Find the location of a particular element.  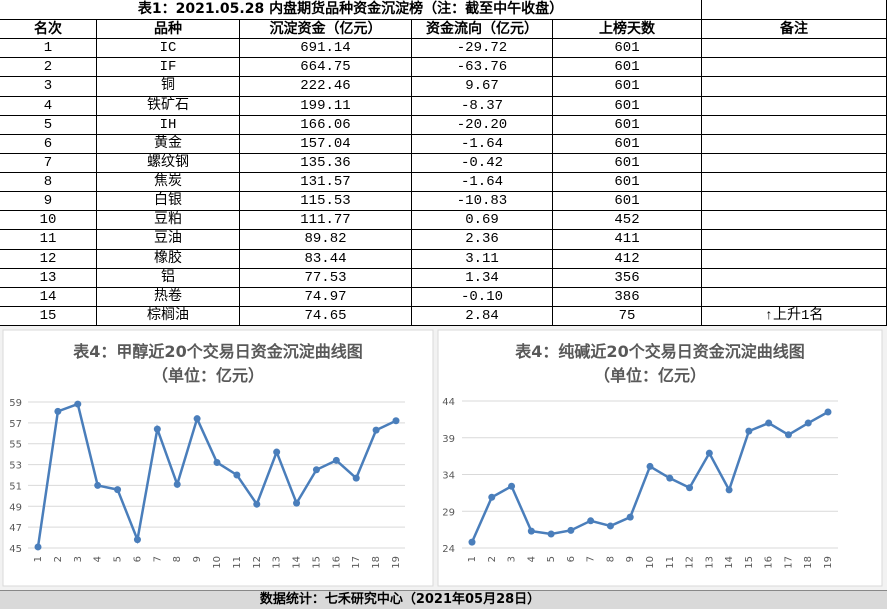

table-cell: -1.64 is located at coordinates (482, 144).